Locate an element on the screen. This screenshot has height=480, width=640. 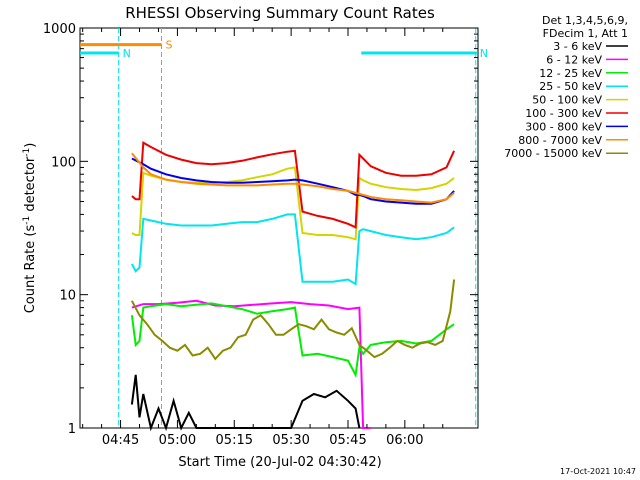
x-tick-label: 05:30 is located at coordinates (290, 440).